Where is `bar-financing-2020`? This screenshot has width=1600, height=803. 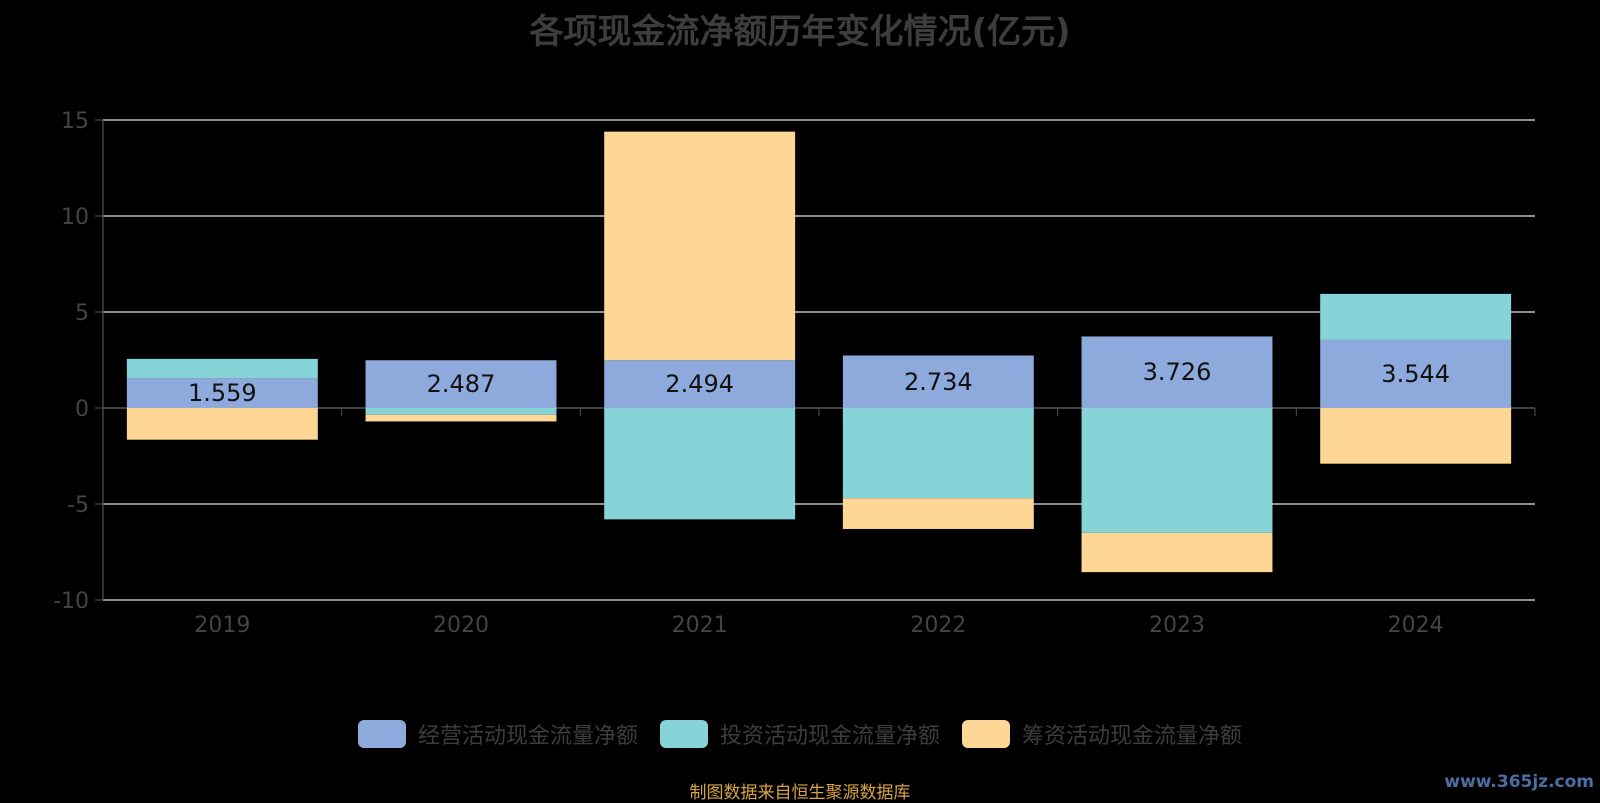 bar-financing-2020 is located at coordinates (461, 418).